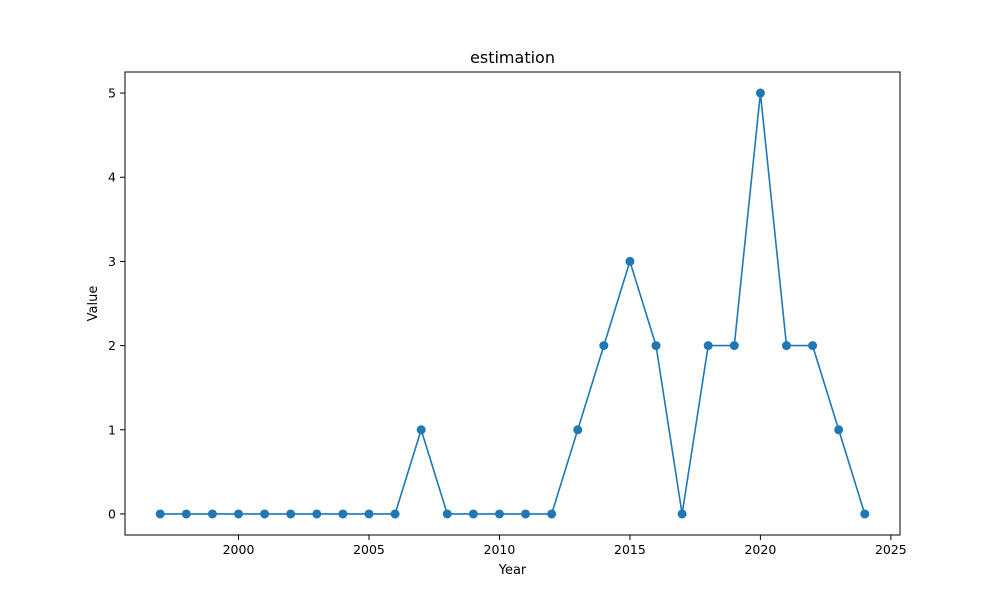  I want to click on x-tick-label: 2015, so click(630, 549).